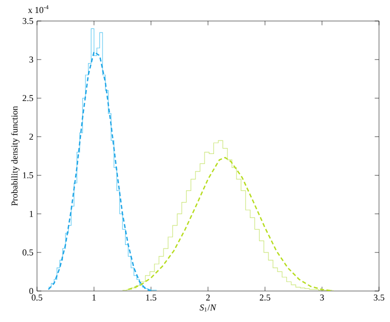 The height and width of the screenshot is (322, 390). Describe the element at coordinates (28, 98) in the screenshot. I see `y-tick-label: 2.5` at that location.